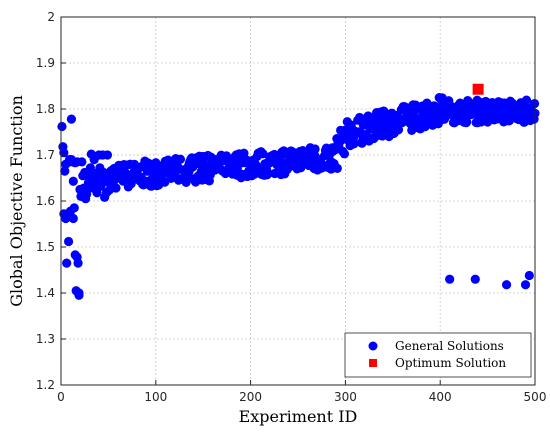  What do you see at coordinates (440, 397) in the screenshot?
I see `x-tick-label: 400` at bounding box center [440, 397].